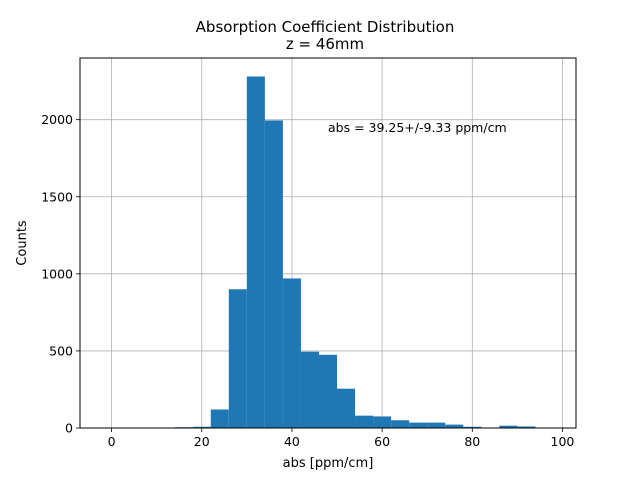 The height and width of the screenshot is (485, 640). Describe the element at coordinates (563, 441) in the screenshot. I see `x-tick-label: 100` at that location.